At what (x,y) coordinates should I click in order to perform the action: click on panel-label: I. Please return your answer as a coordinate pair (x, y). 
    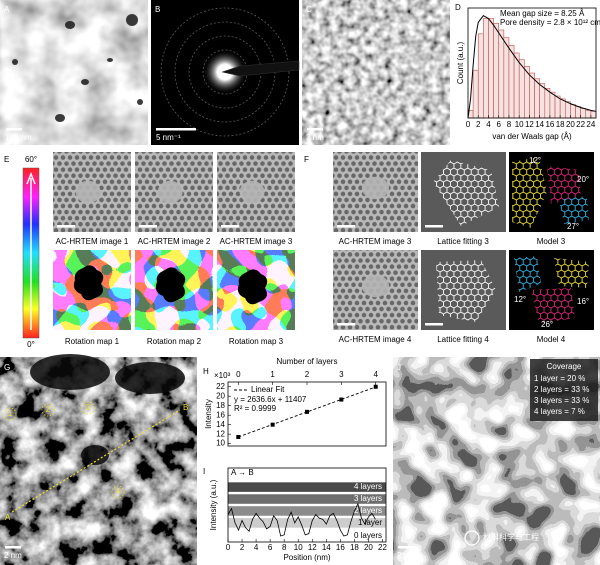
    Looking at the image, I should click on (204, 471).